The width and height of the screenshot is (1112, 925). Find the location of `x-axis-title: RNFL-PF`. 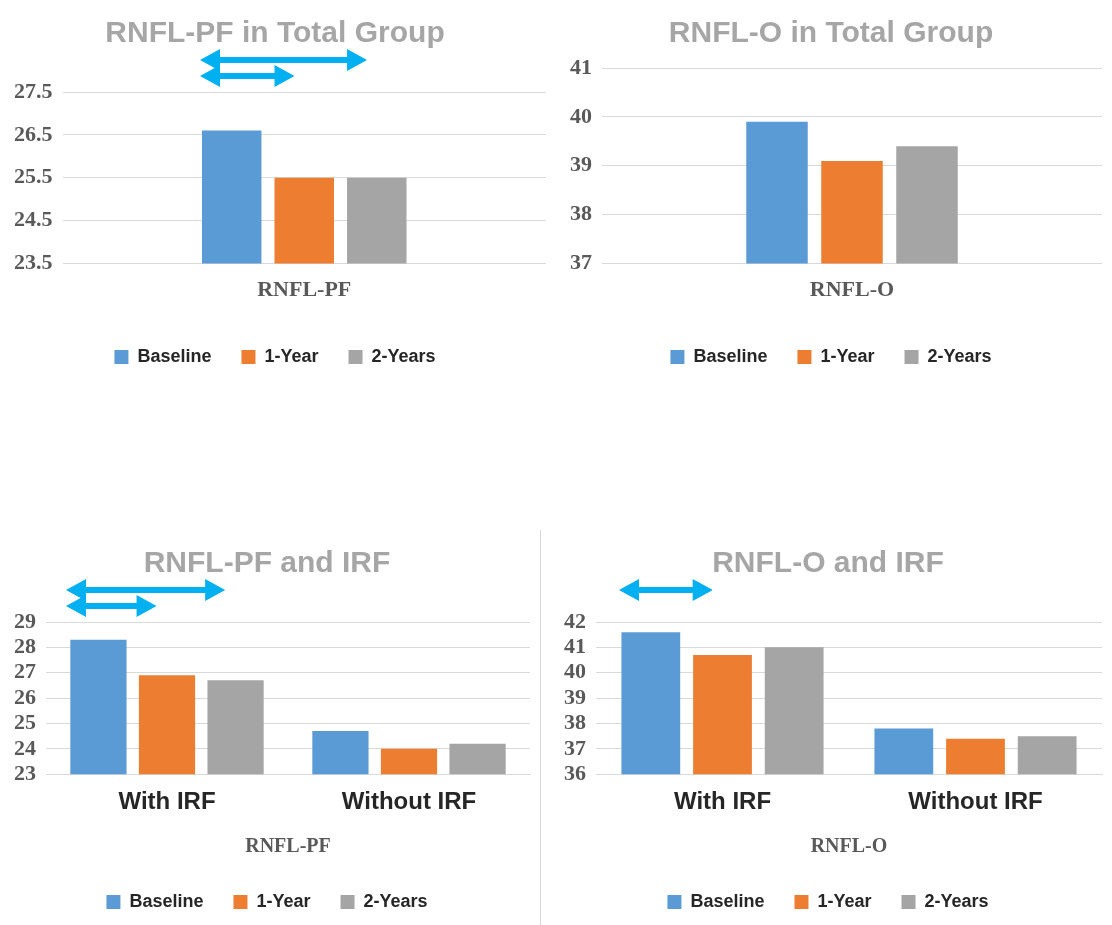

x-axis-title: RNFL-PF is located at coordinates (288, 845).